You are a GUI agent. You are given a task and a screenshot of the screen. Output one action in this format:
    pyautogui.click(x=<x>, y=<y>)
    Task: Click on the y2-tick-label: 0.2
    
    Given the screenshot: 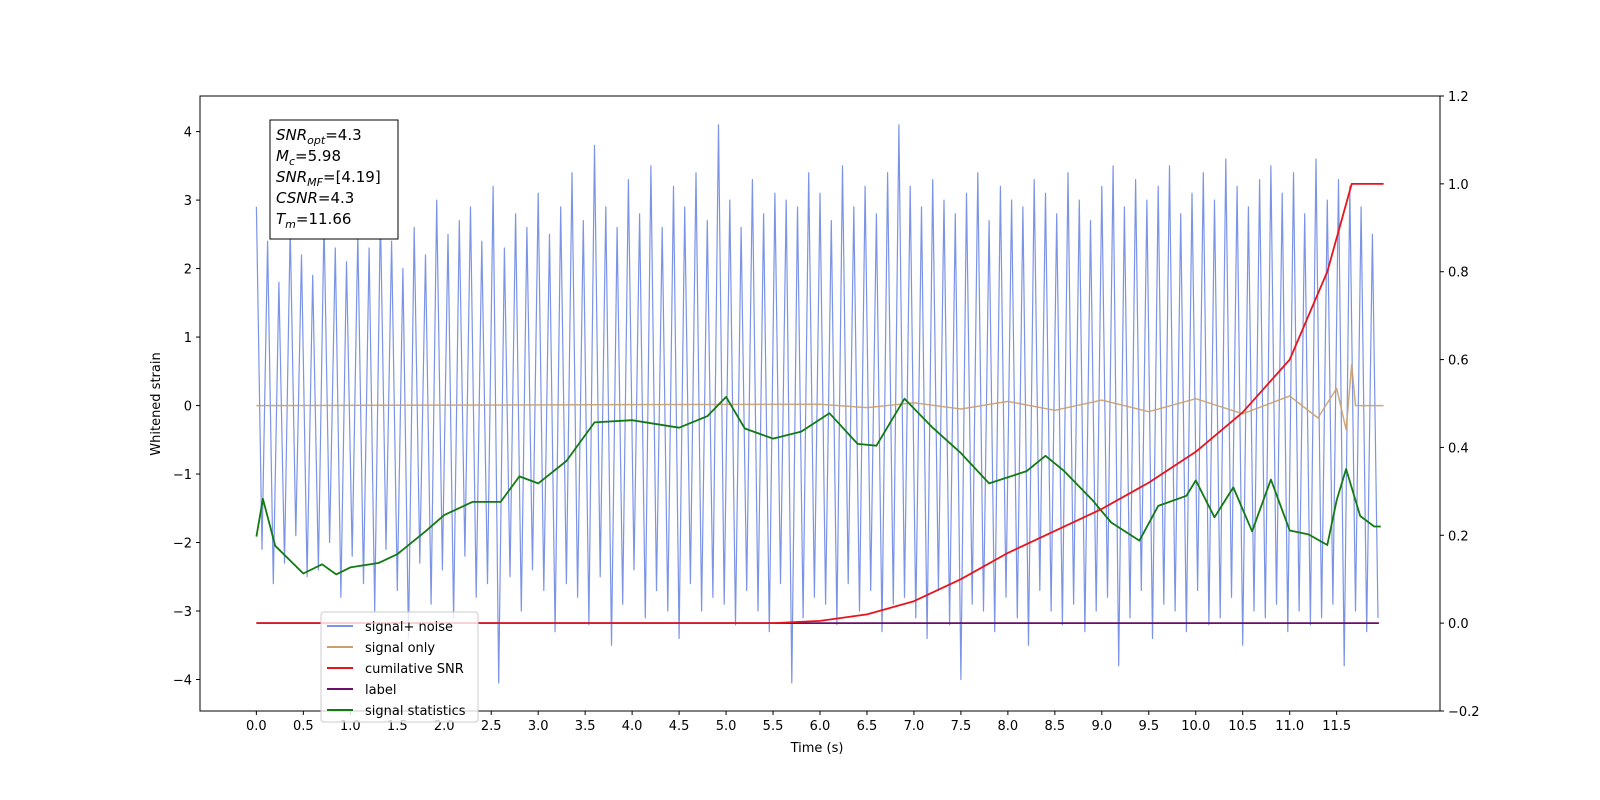 What is the action you would take?
    pyautogui.click(x=1458, y=536)
    